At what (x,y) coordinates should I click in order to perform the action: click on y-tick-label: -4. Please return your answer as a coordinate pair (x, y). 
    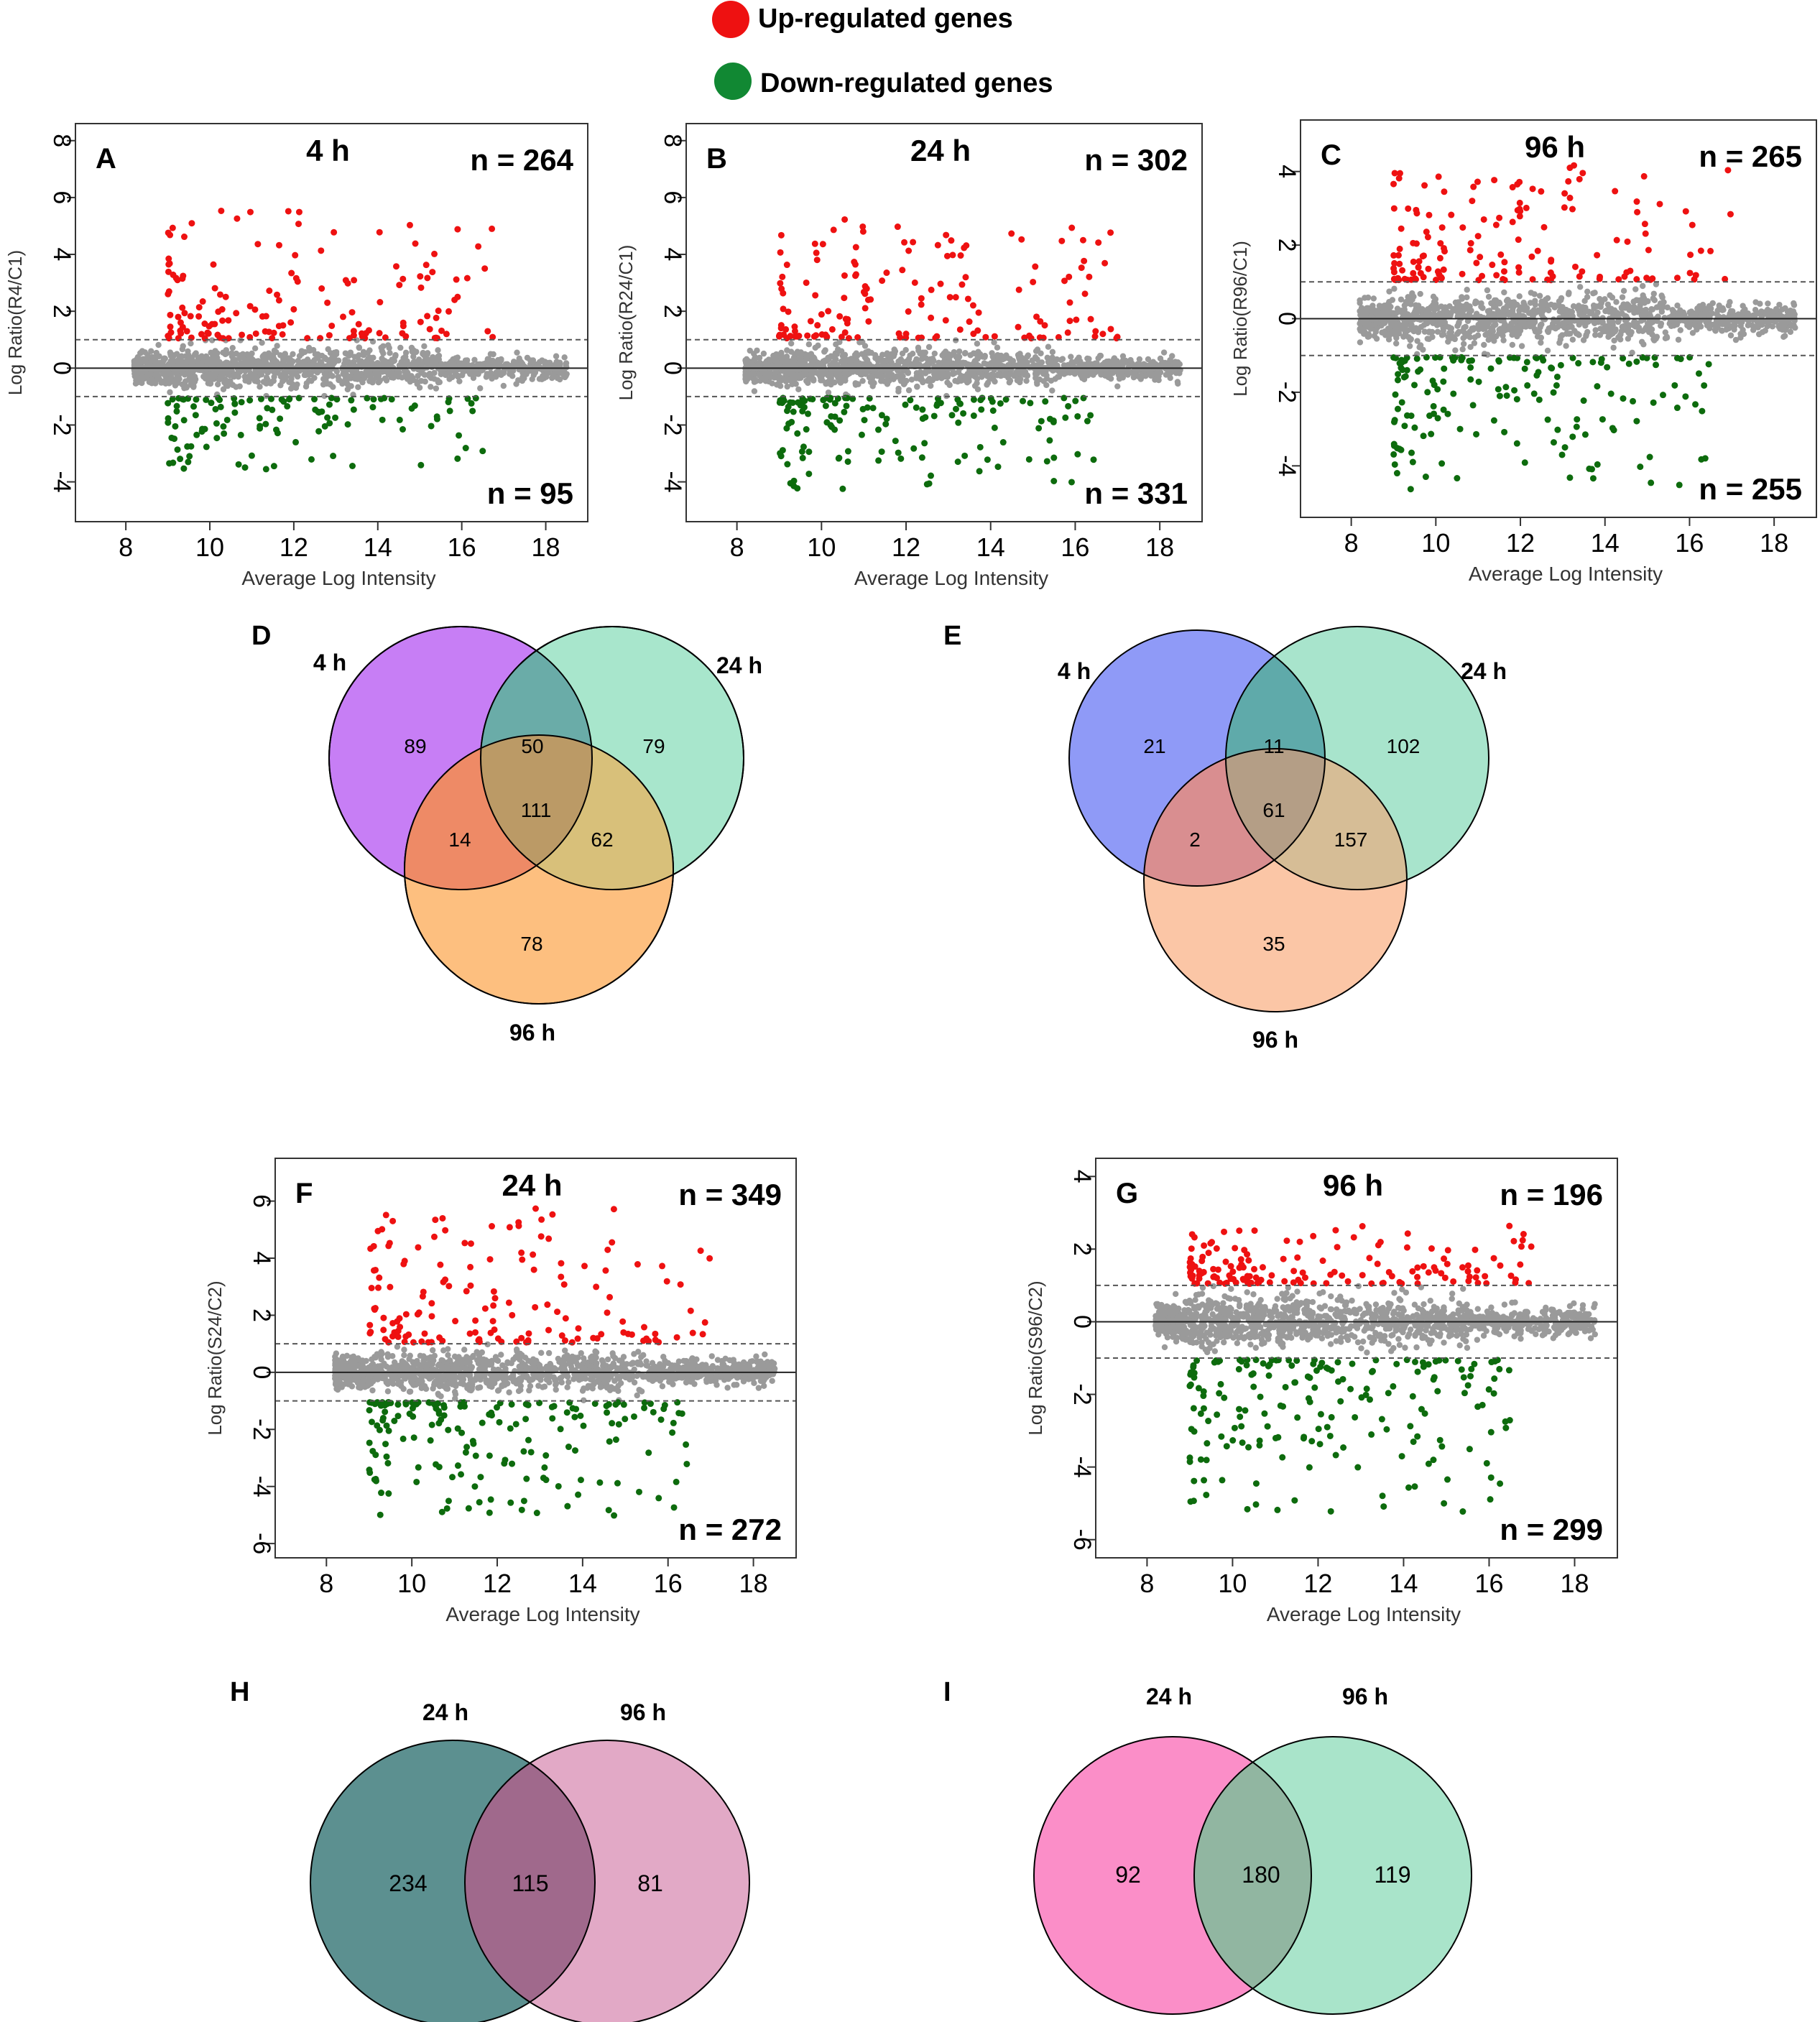
    Looking at the image, I should click on (672, 481).